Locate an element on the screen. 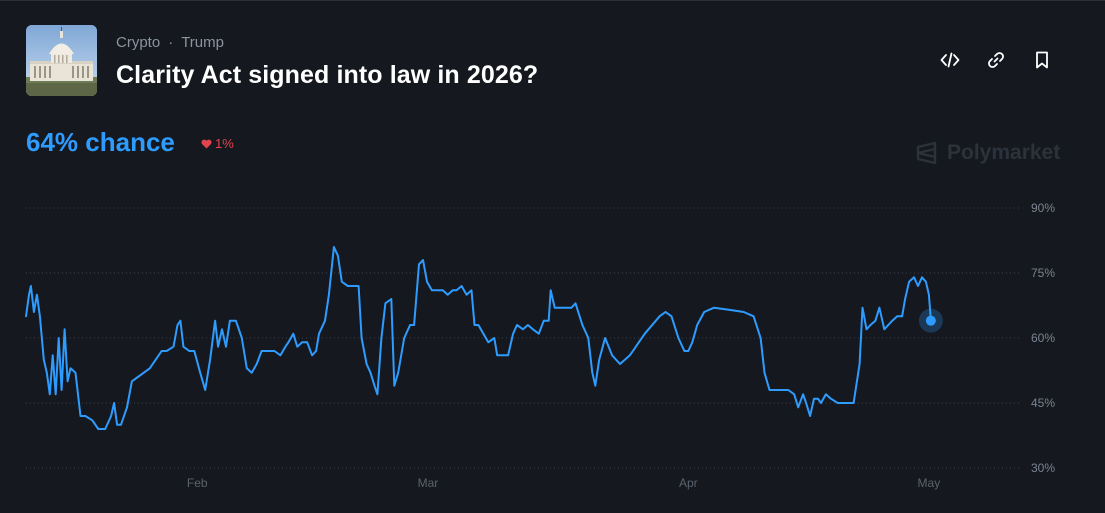  capitol-image is located at coordinates (61, 60).